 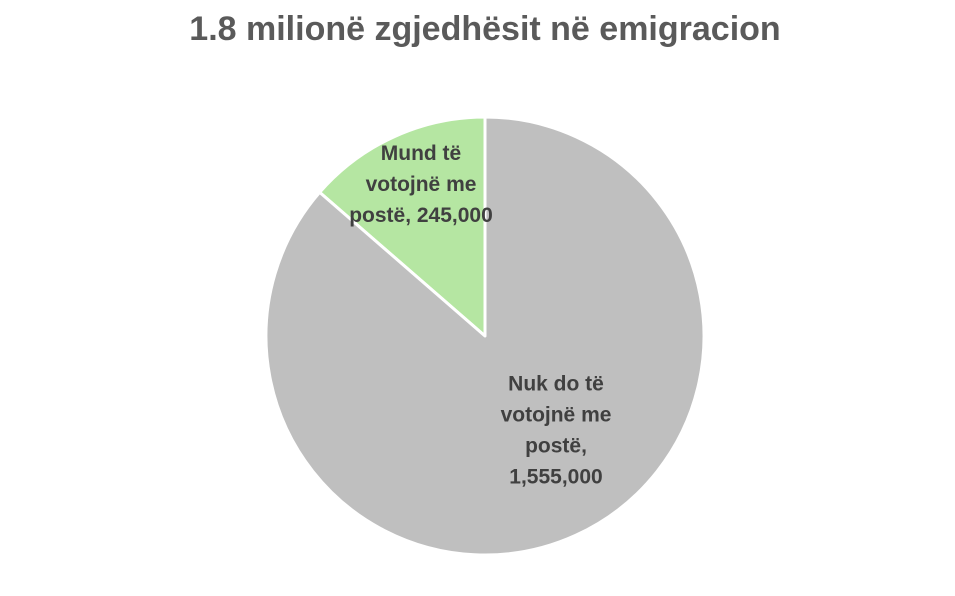 I want to click on slice-label-1-line-1: votojnë me, so click(x=556, y=415).